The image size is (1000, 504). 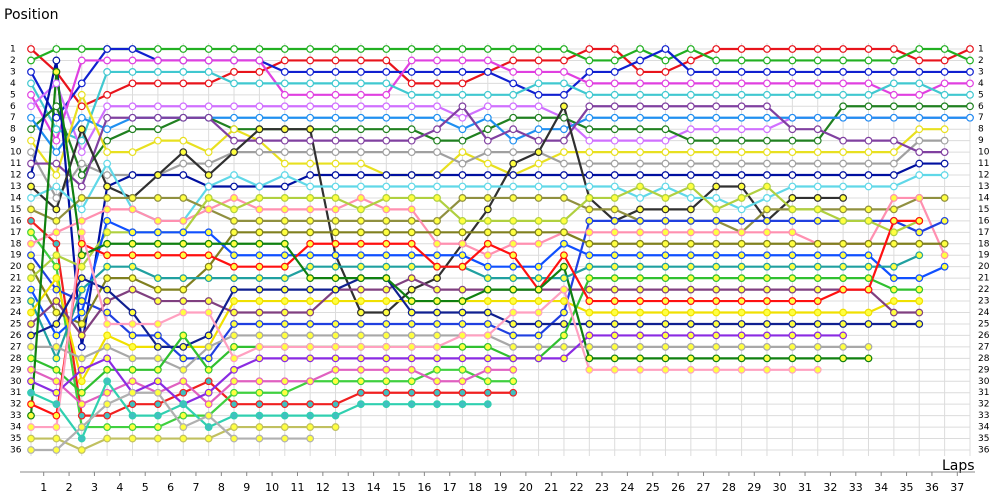 What do you see at coordinates (754, 487) in the screenshot?
I see `x-tick-label: 29` at bounding box center [754, 487].